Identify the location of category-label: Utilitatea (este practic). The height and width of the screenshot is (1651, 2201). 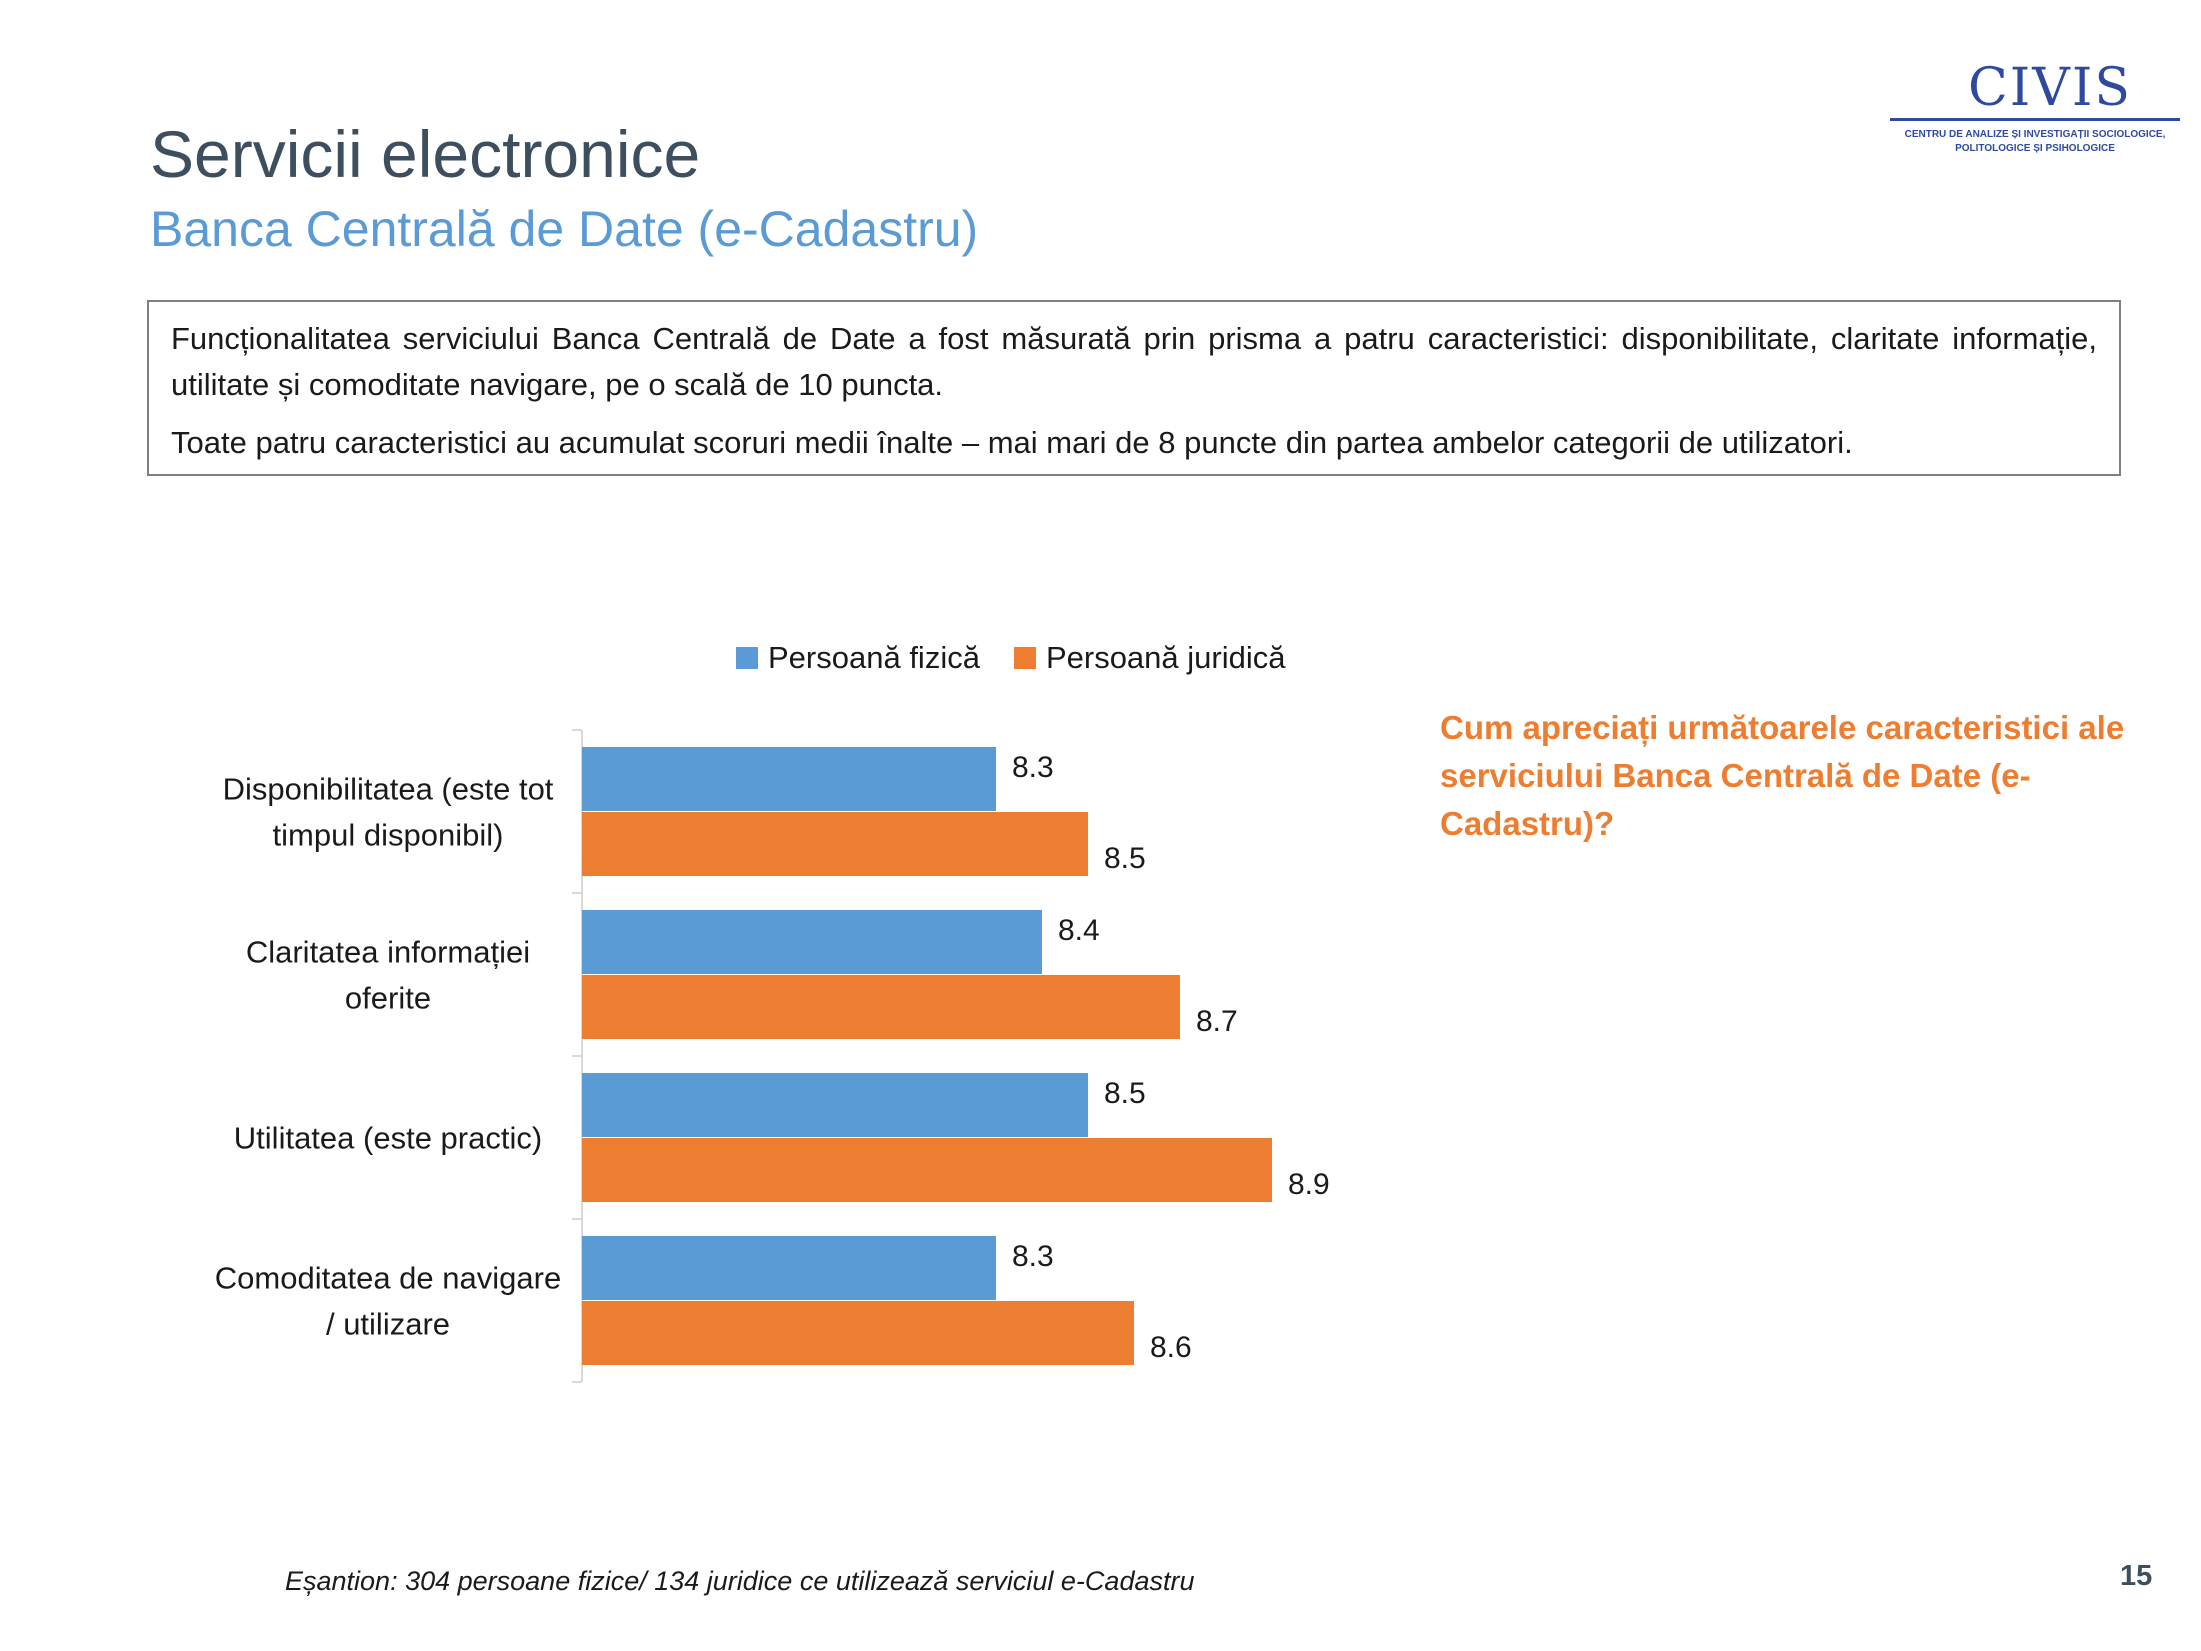
(388, 1138).